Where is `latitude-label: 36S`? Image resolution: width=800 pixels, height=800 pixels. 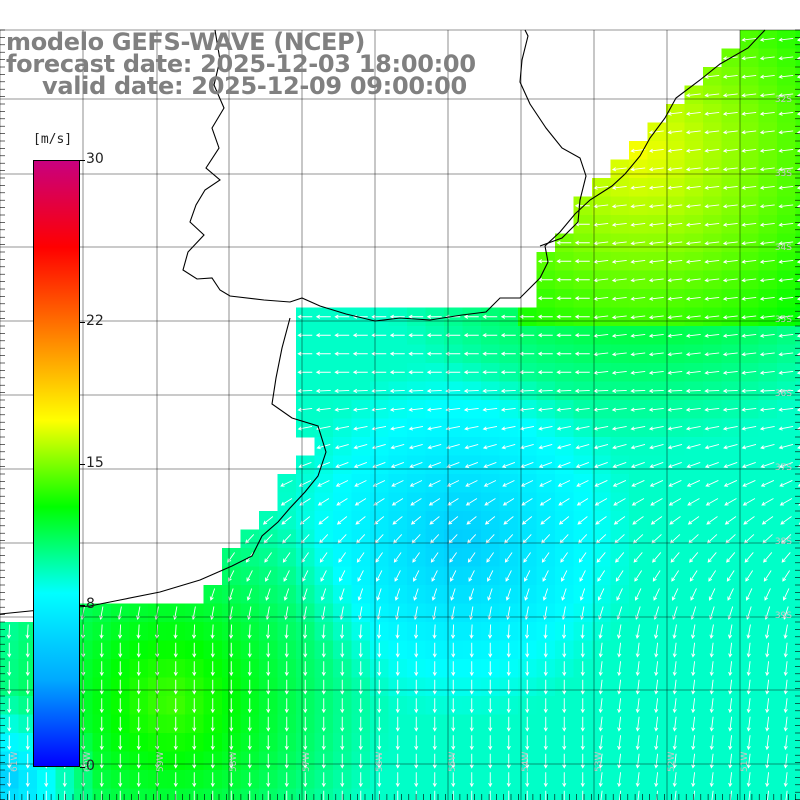
latitude-label: 36S is located at coordinates (783, 394).